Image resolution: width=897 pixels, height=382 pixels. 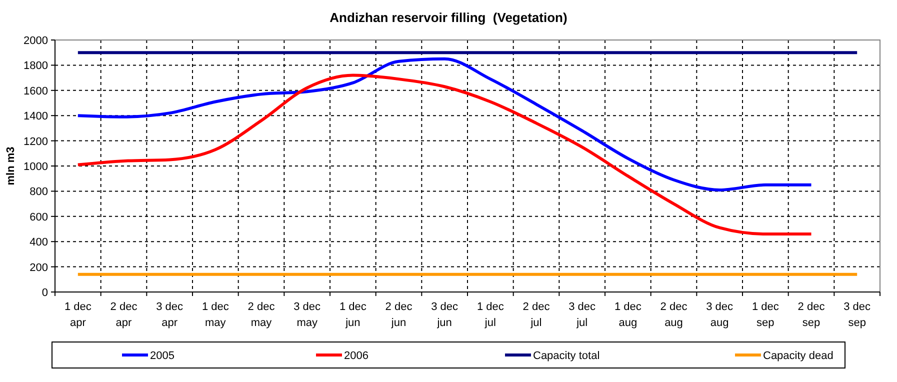 I want to click on x-tick-label: 2 dec apr, so click(x=124, y=315).